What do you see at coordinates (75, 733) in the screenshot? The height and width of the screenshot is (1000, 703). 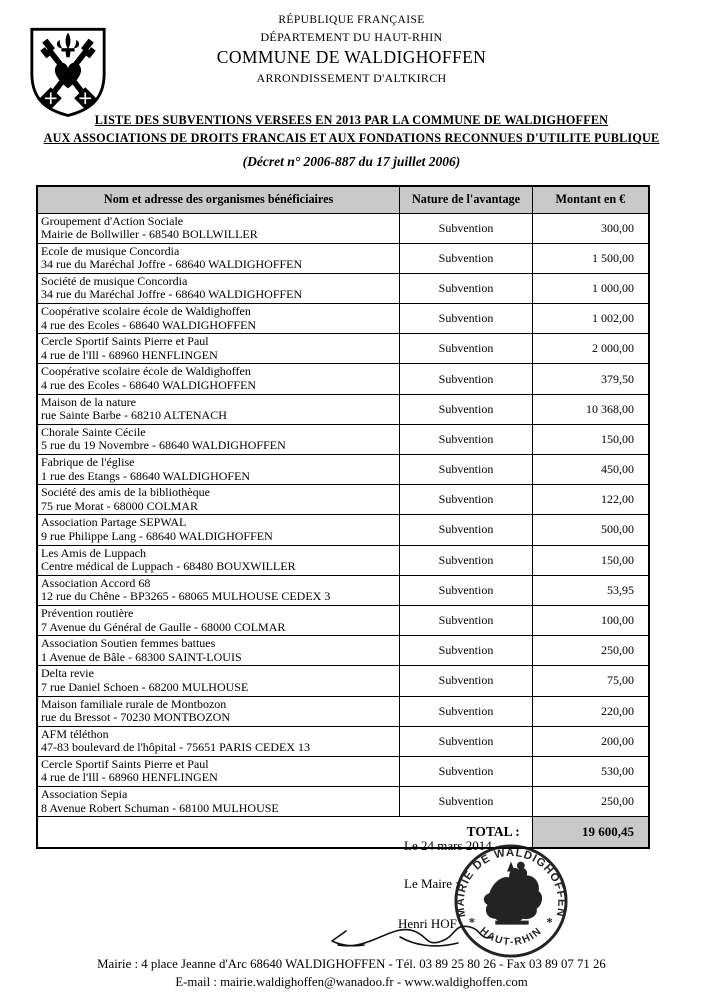 I see `organisme-name: AFM téléthon` at bounding box center [75, 733].